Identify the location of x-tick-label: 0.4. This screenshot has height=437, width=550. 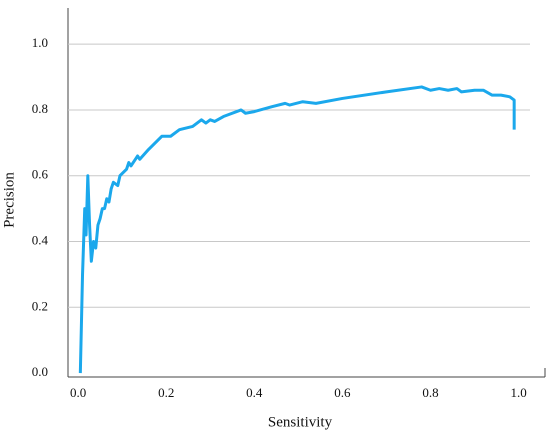
(254, 392).